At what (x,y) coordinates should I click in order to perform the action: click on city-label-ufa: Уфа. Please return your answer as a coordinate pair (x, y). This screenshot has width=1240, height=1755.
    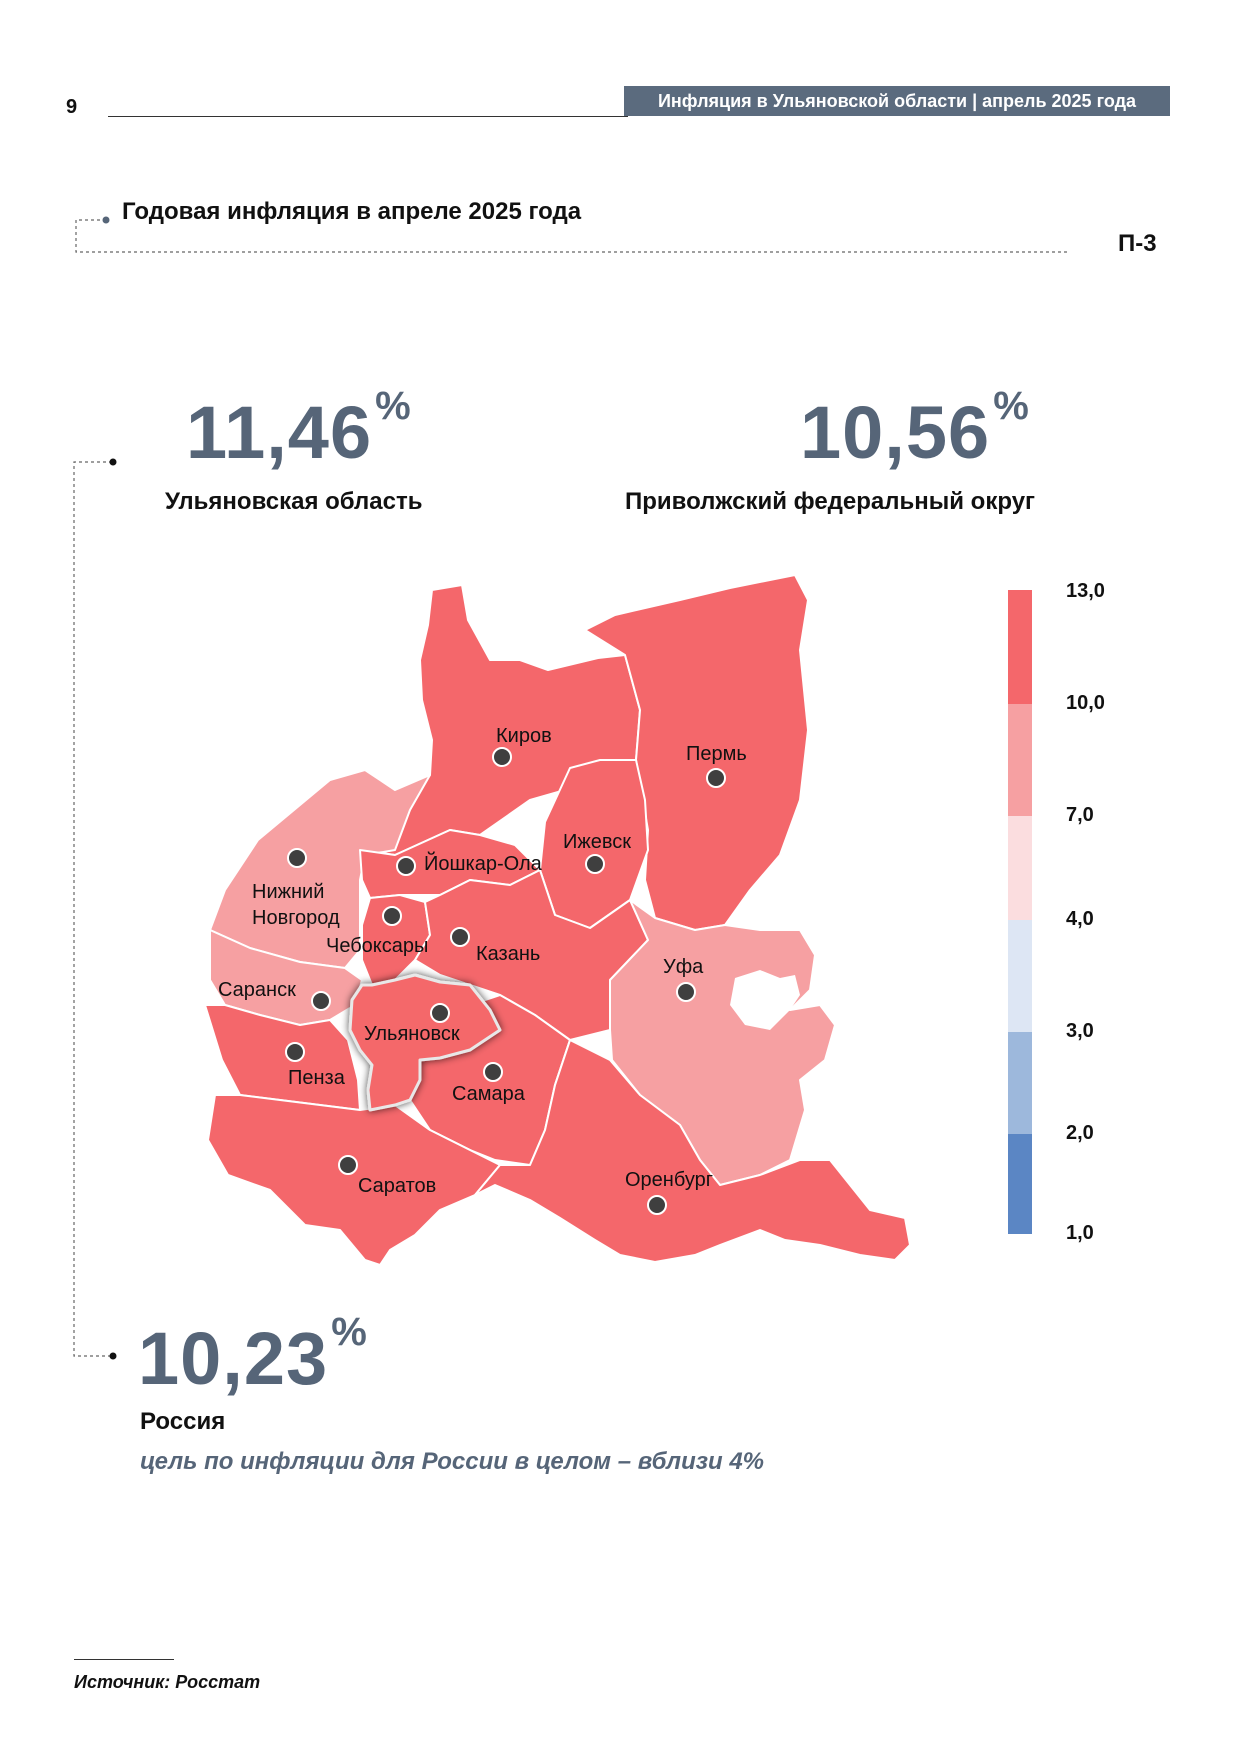
    Looking at the image, I should click on (683, 967).